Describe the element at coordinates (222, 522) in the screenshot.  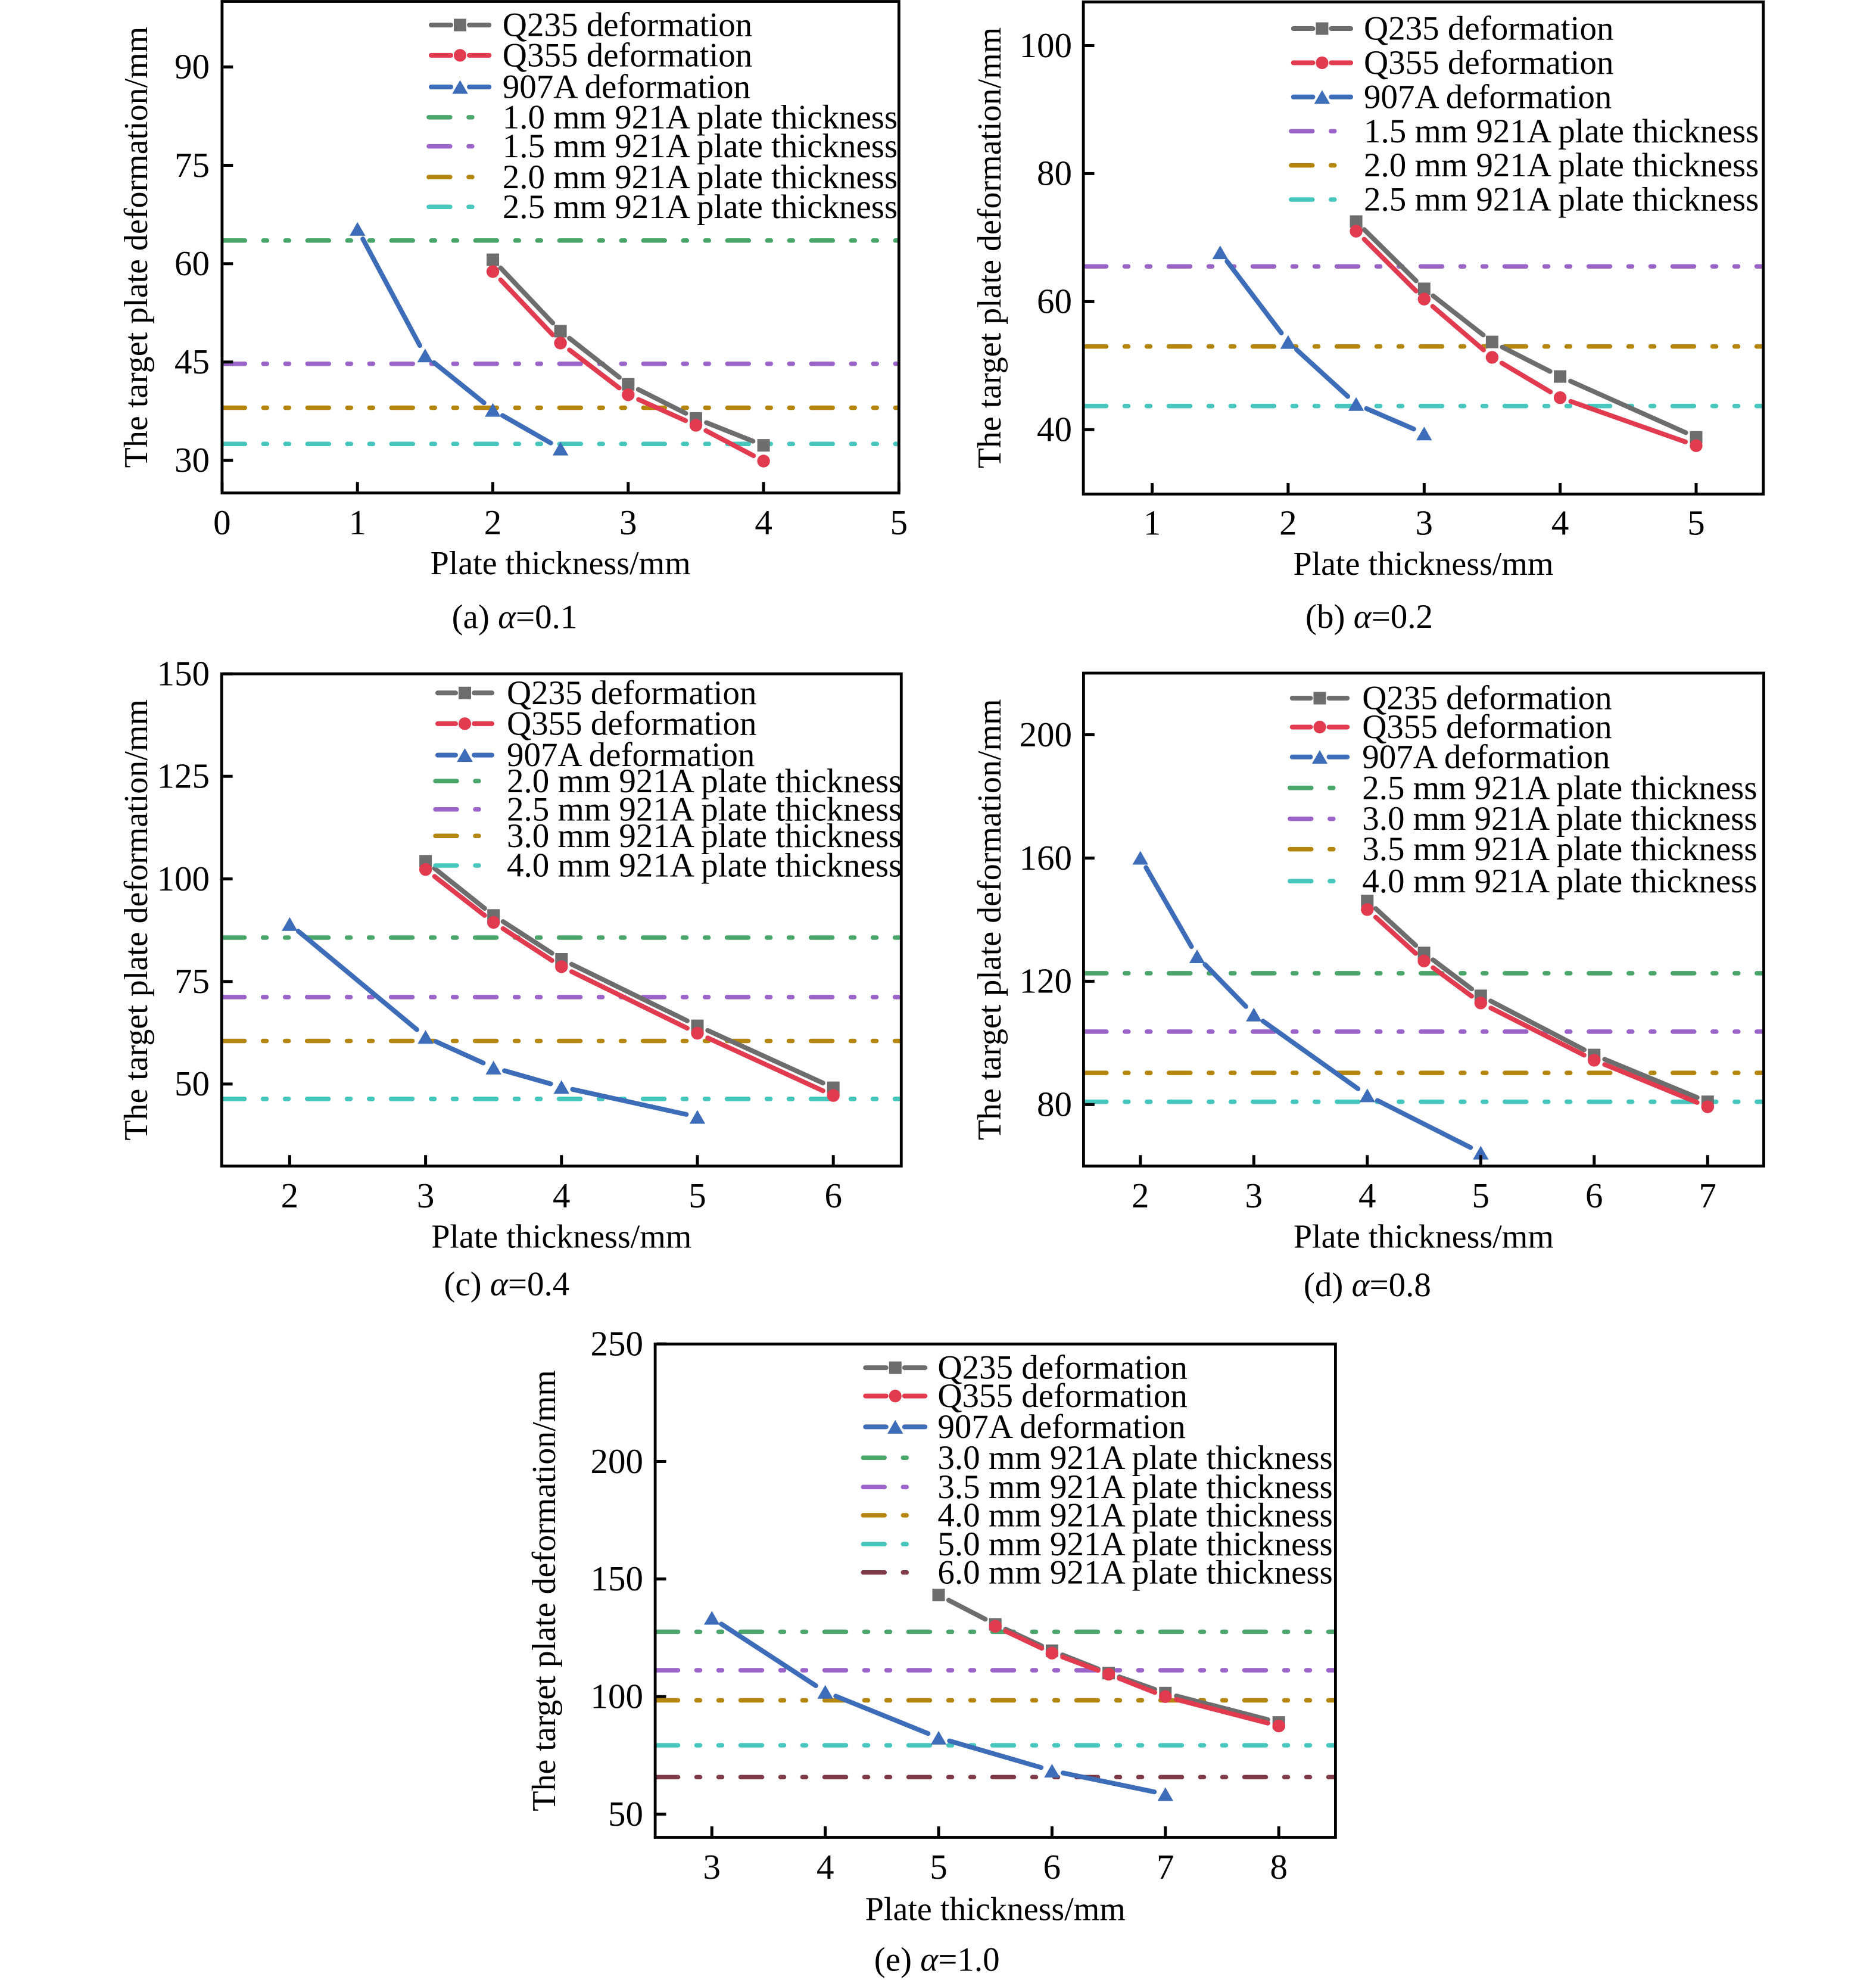
I see `svg-text: 0` at that location.